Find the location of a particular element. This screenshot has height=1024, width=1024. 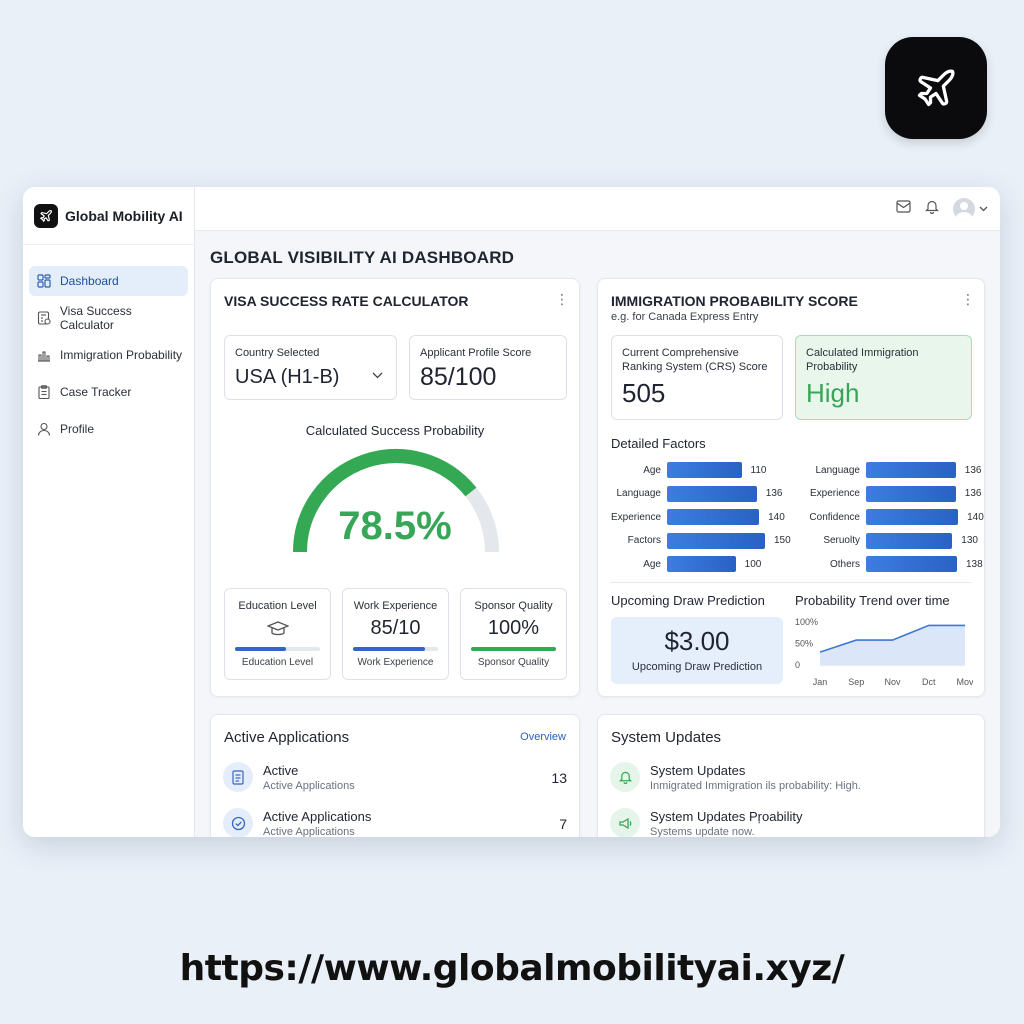

check-circle-icon is located at coordinates (238, 822).